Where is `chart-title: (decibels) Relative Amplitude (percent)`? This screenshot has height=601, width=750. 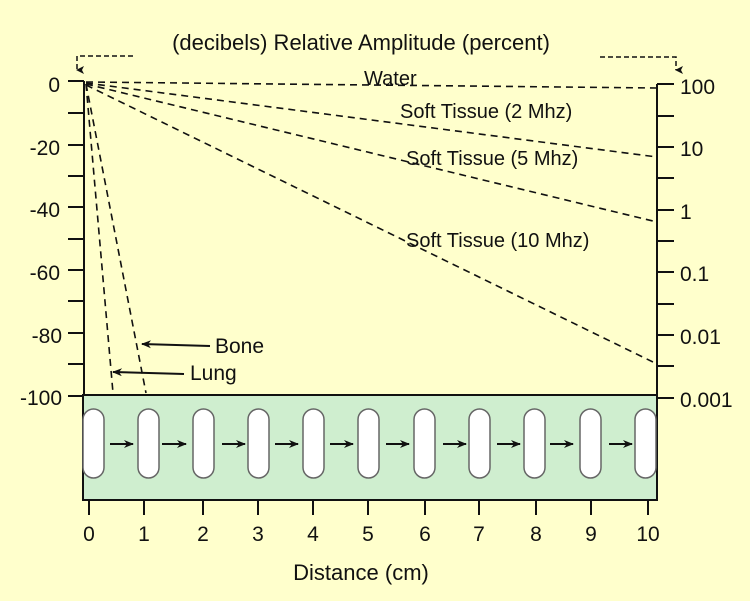
chart-title: (decibels) Relative Amplitude (percent) is located at coordinates (361, 42).